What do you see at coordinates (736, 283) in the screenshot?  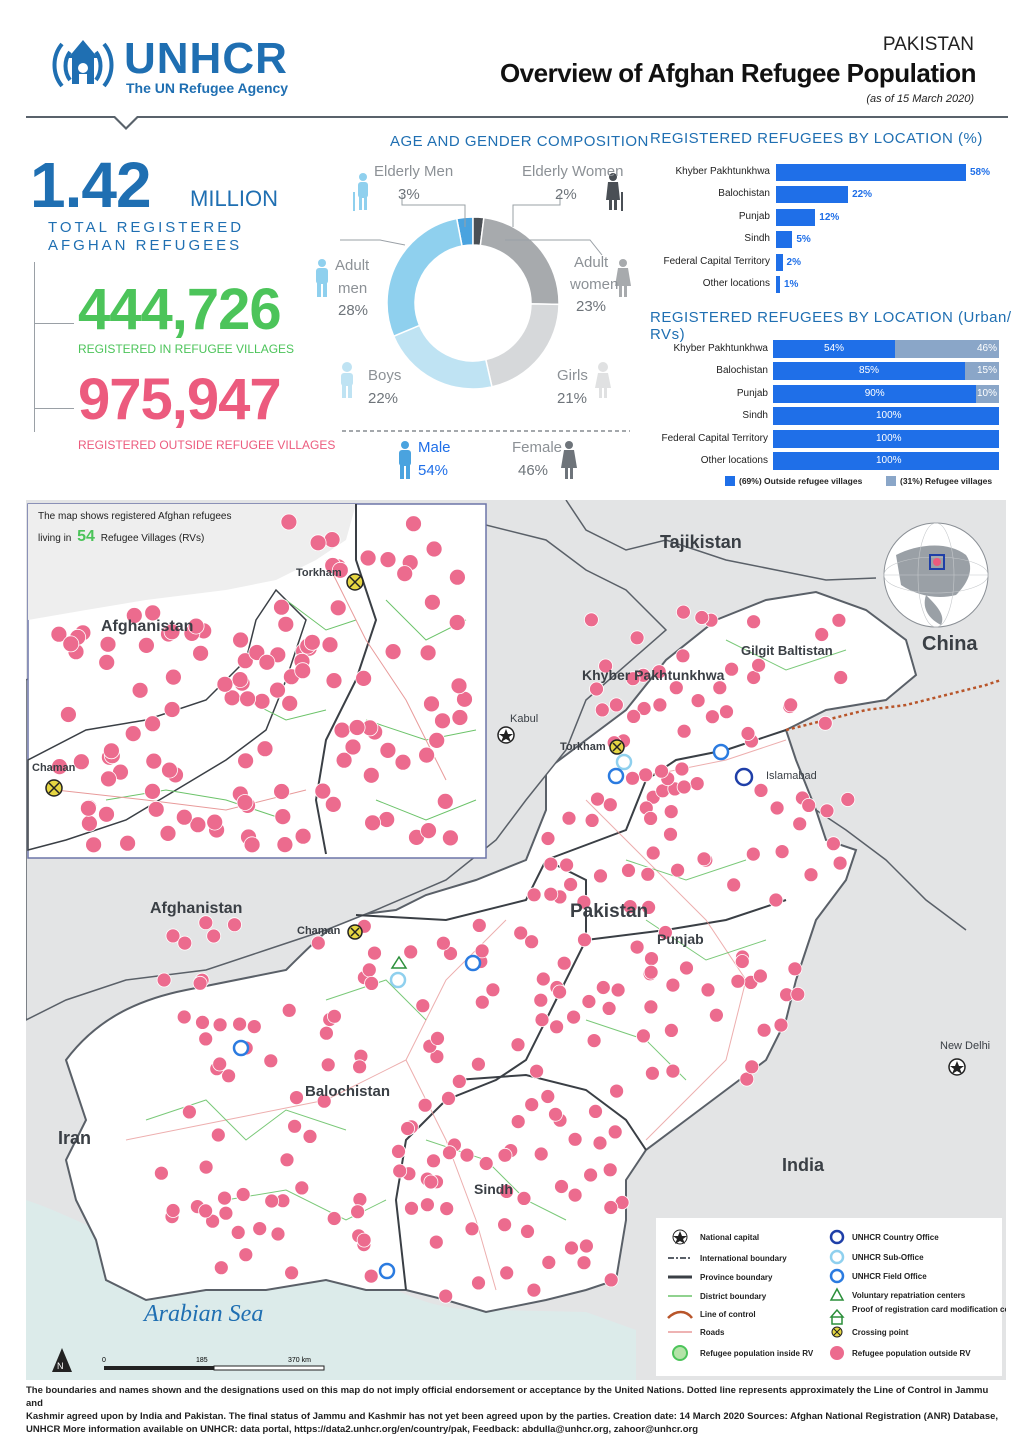 I see `bar-label: Other locations` at bounding box center [736, 283].